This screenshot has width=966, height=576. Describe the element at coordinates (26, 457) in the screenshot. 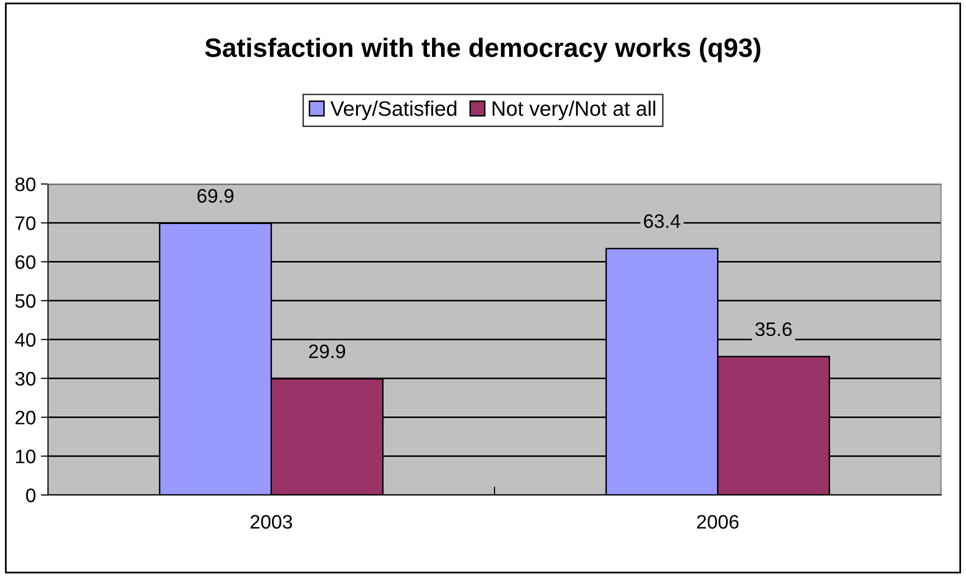

I see `y-tick-label: 10` at that location.